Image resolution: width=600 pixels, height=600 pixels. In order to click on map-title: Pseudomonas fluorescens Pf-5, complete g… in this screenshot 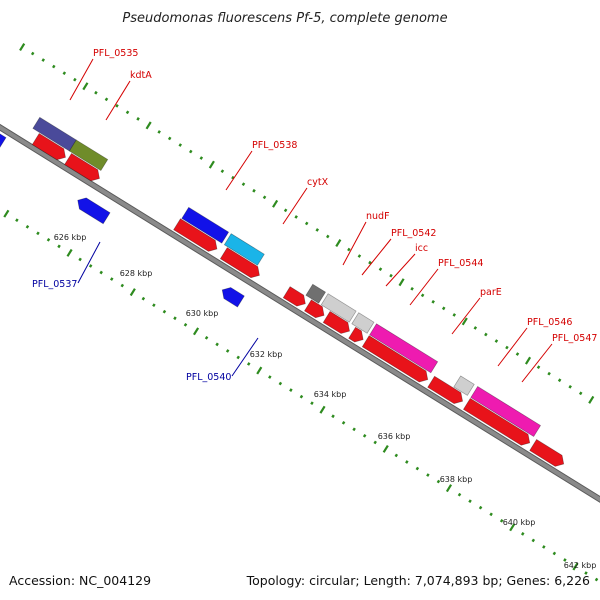, I will do `click(284, 18)`.